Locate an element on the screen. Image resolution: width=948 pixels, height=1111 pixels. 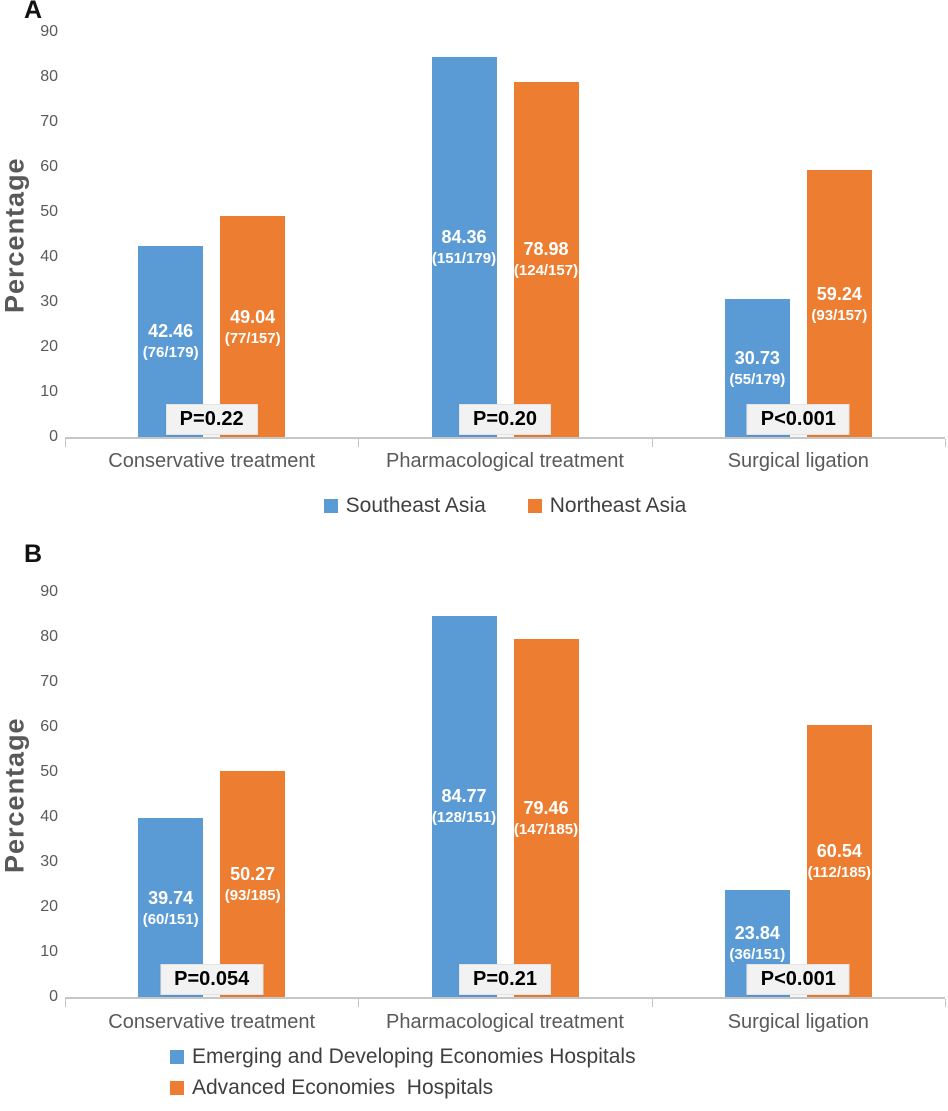
bar-fraction-text: (77/157) is located at coordinates (252, 338).